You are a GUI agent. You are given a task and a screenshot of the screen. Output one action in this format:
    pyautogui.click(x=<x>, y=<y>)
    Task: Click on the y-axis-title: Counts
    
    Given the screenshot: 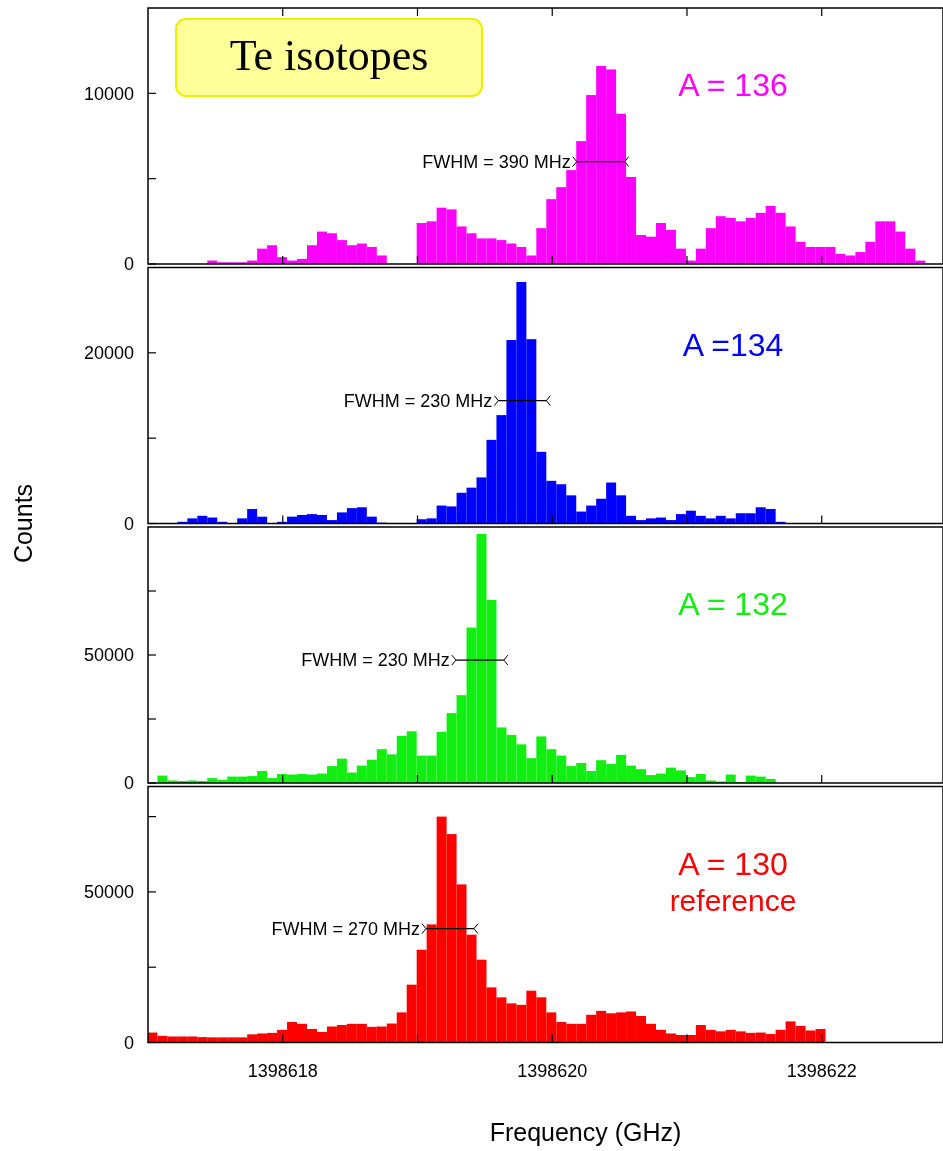 What is the action you would take?
    pyautogui.click(x=23, y=523)
    